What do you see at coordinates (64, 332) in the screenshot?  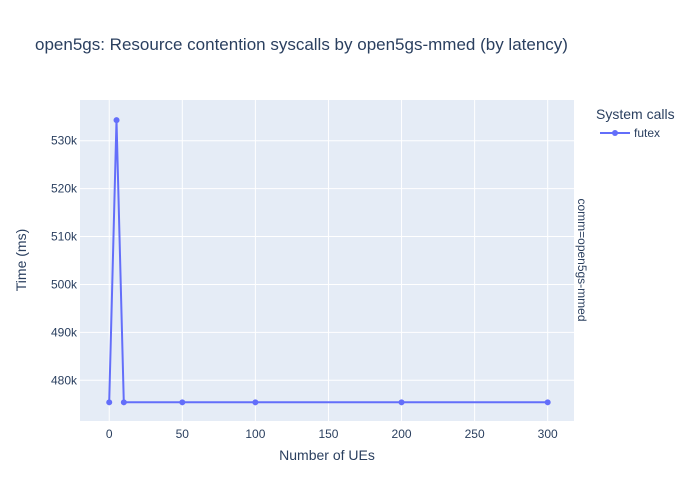 I see `y-tick-label: 490k` at bounding box center [64, 332].